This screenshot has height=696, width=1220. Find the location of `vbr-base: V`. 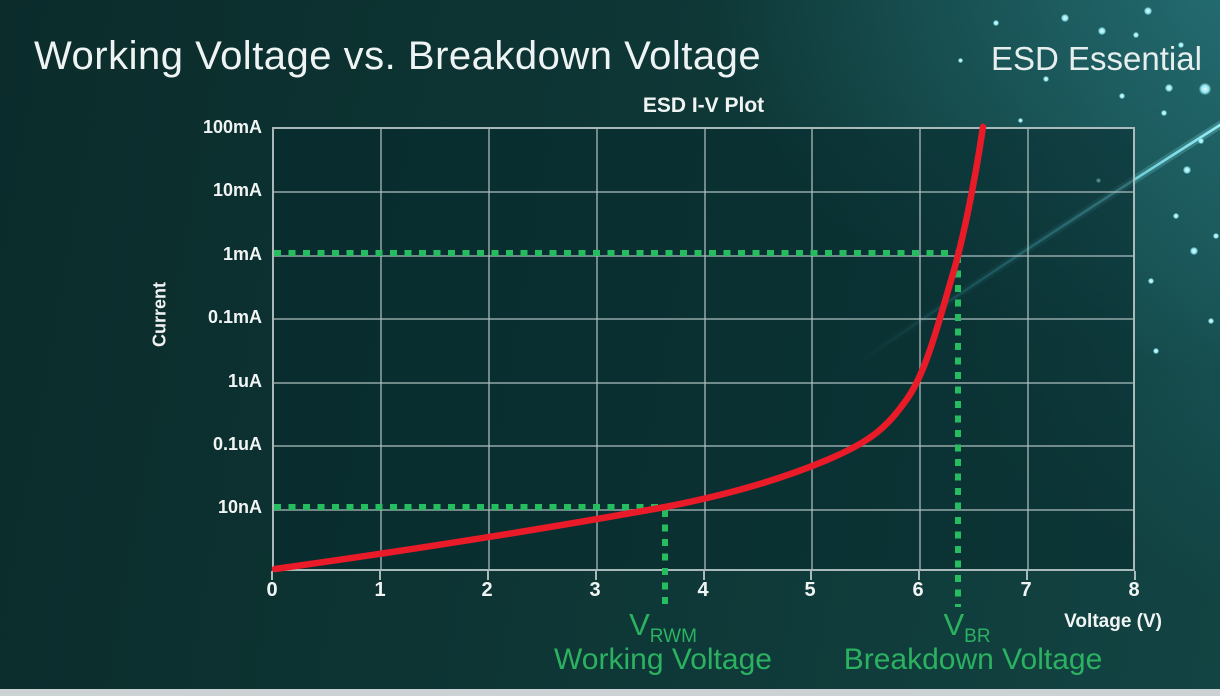

vbr-base: V is located at coordinates (954, 624).